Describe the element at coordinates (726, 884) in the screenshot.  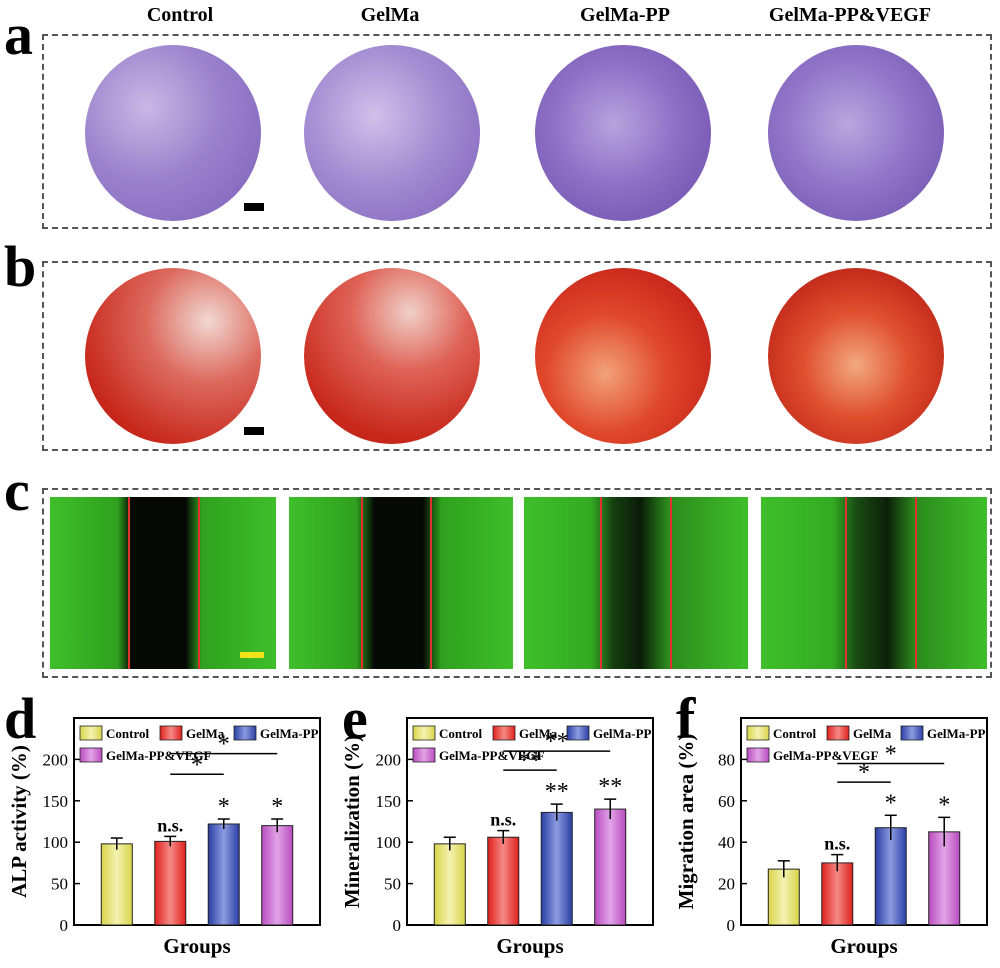
I see `y-tick-label: 20` at that location.